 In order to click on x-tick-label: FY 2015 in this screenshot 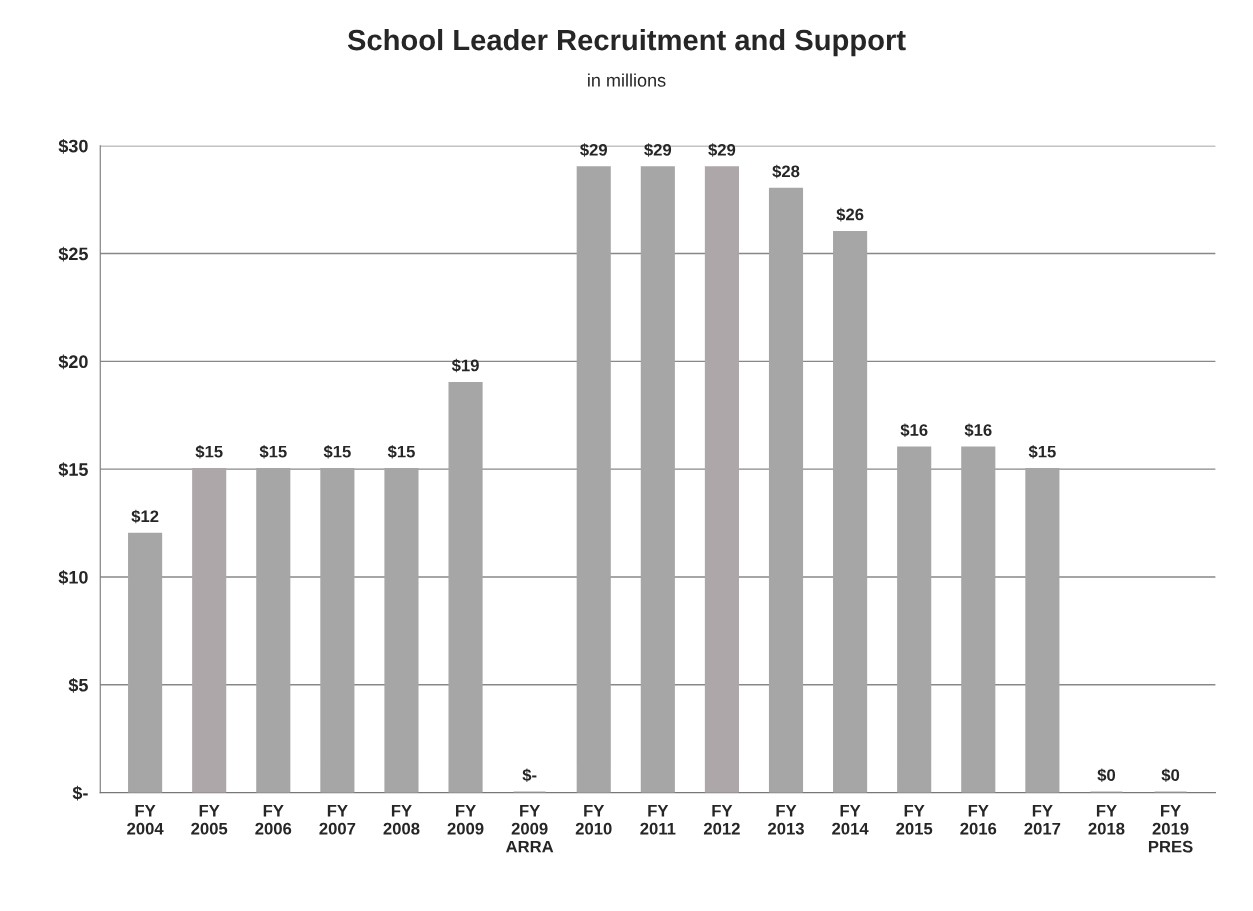, I will do `click(914, 819)`.